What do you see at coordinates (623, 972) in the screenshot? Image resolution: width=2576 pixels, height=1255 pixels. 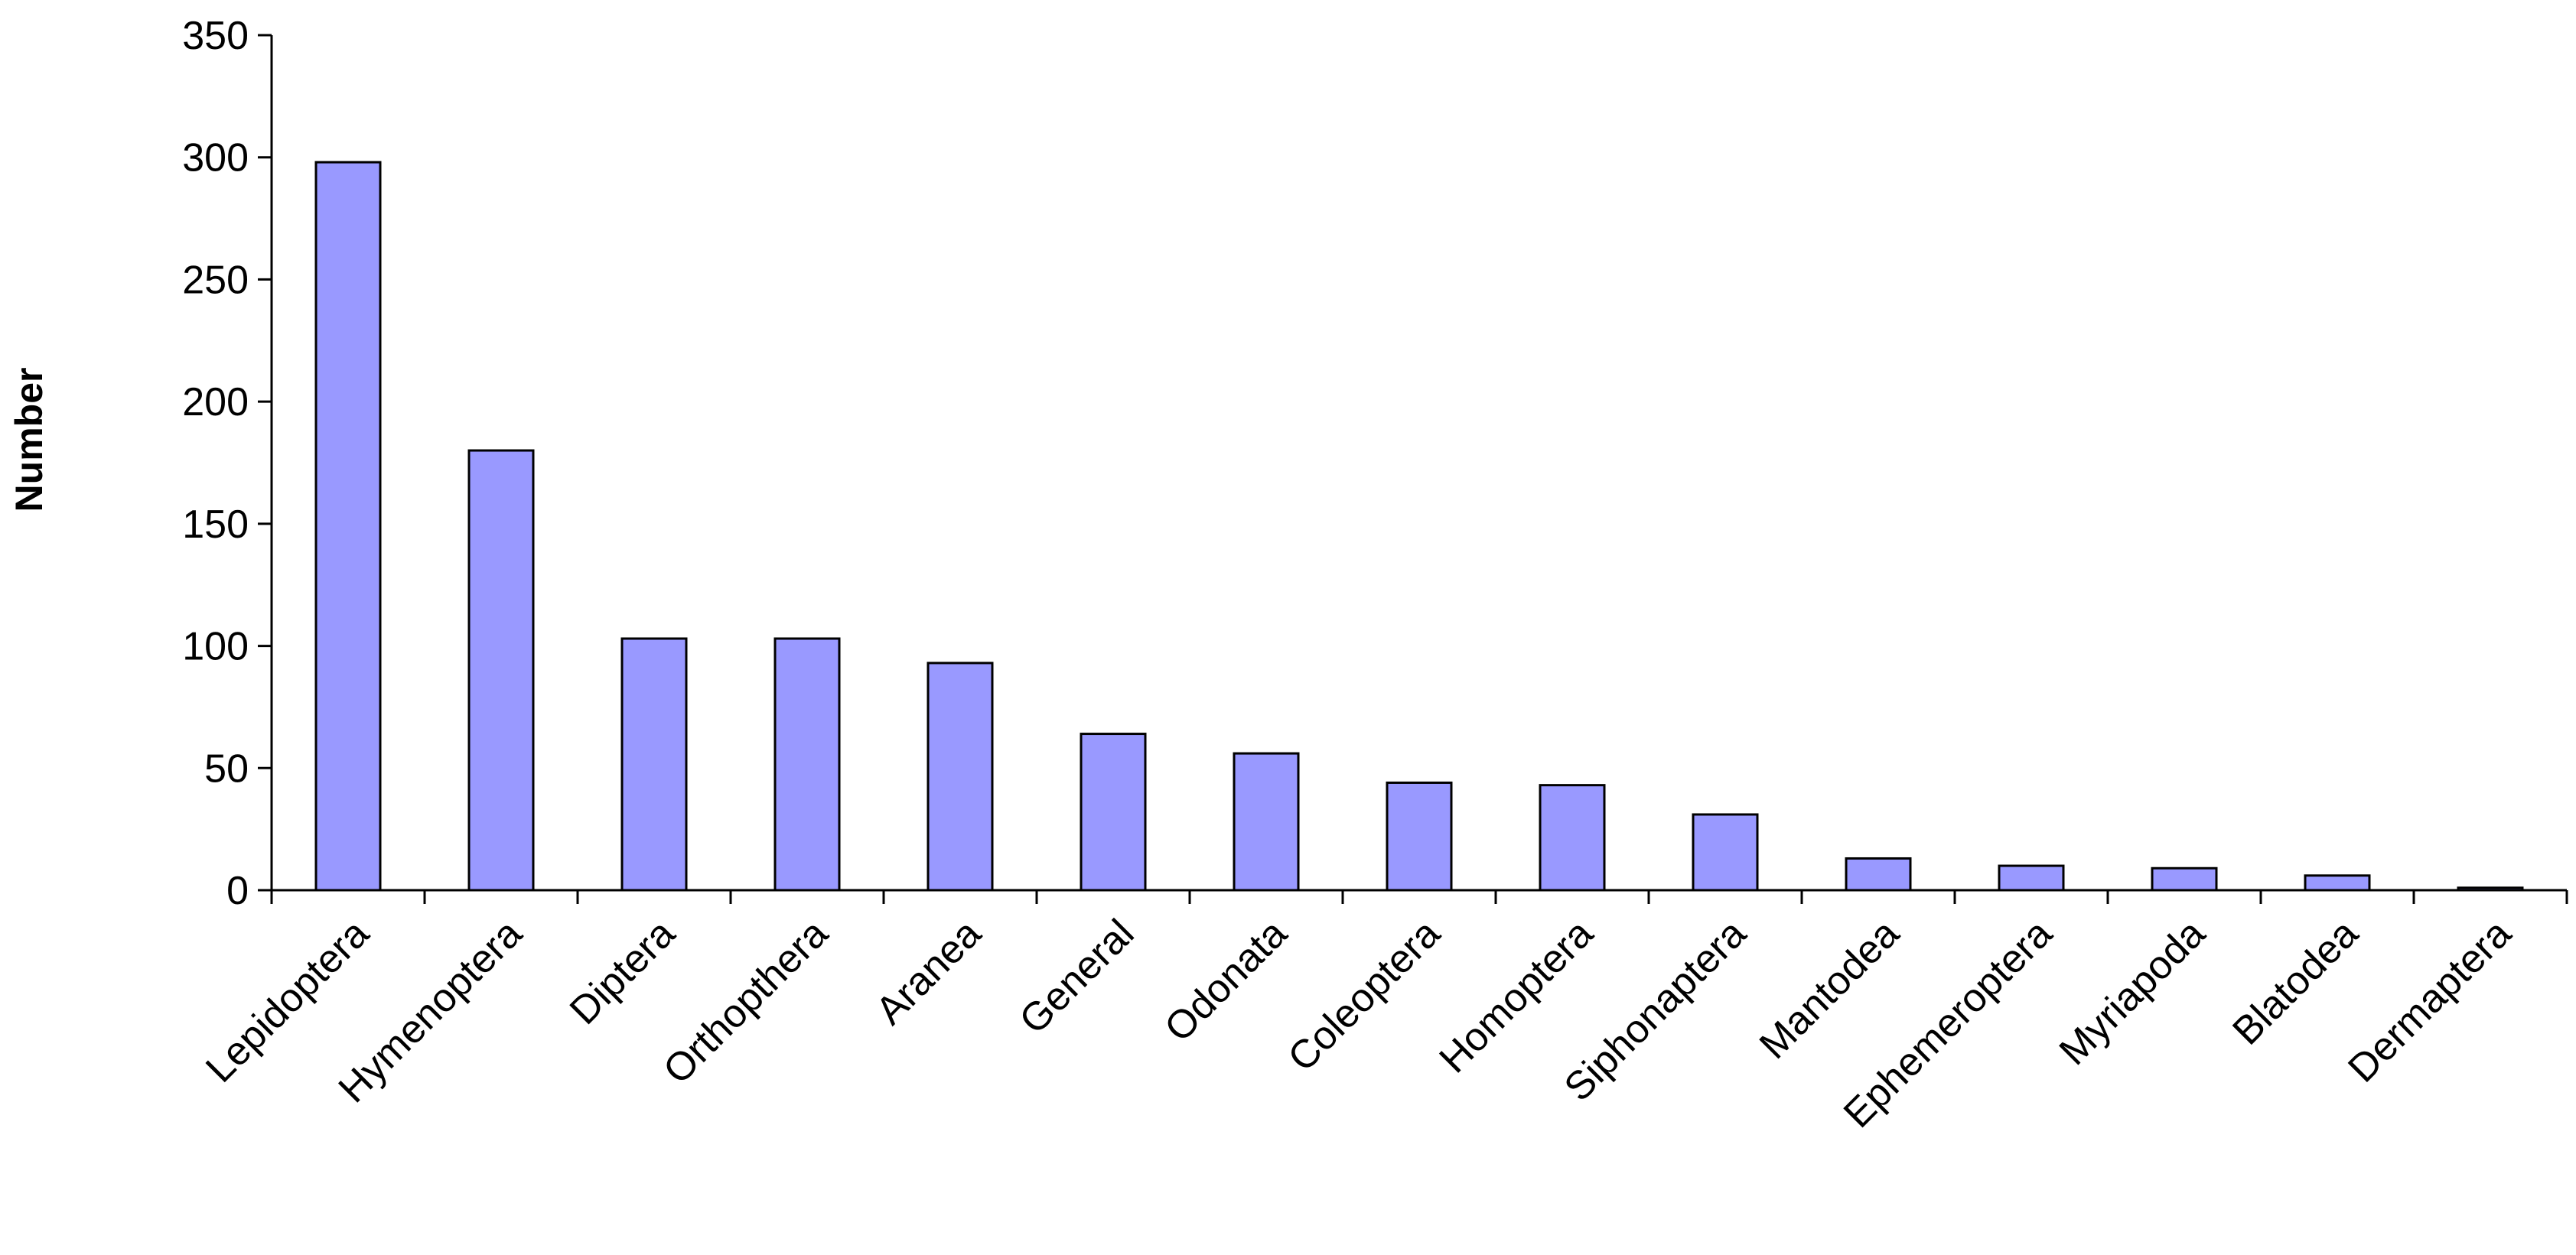 I see `x-tick-label: Diptera` at bounding box center [623, 972].